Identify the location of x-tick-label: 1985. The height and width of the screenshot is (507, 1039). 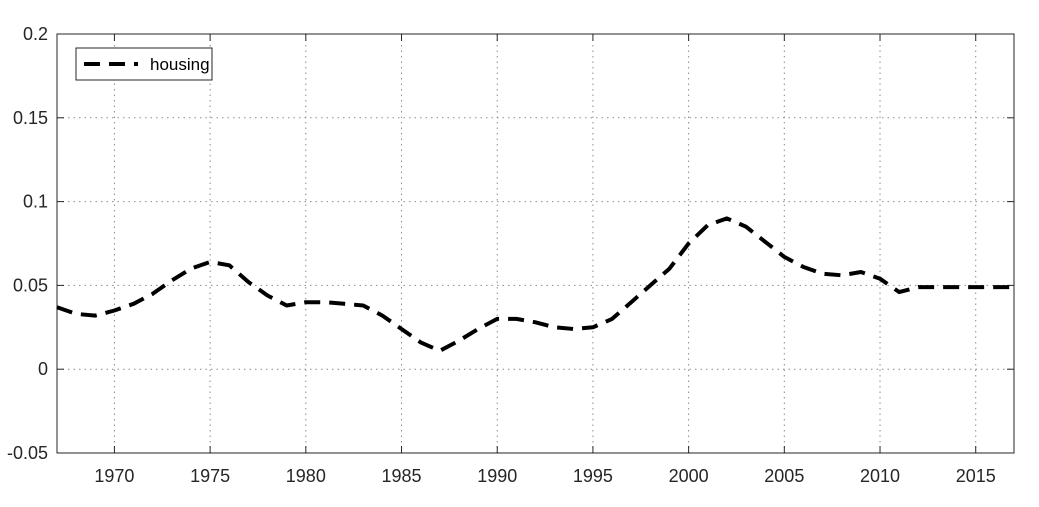
(401, 476).